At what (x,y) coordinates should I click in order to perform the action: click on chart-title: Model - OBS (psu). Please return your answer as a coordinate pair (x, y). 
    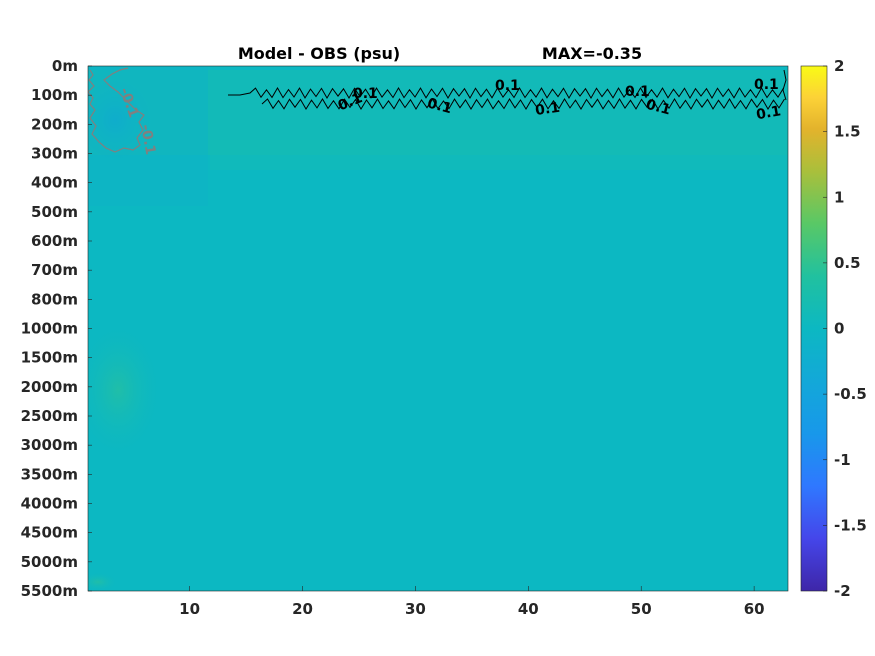
    Looking at the image, I should click on (319, 53).